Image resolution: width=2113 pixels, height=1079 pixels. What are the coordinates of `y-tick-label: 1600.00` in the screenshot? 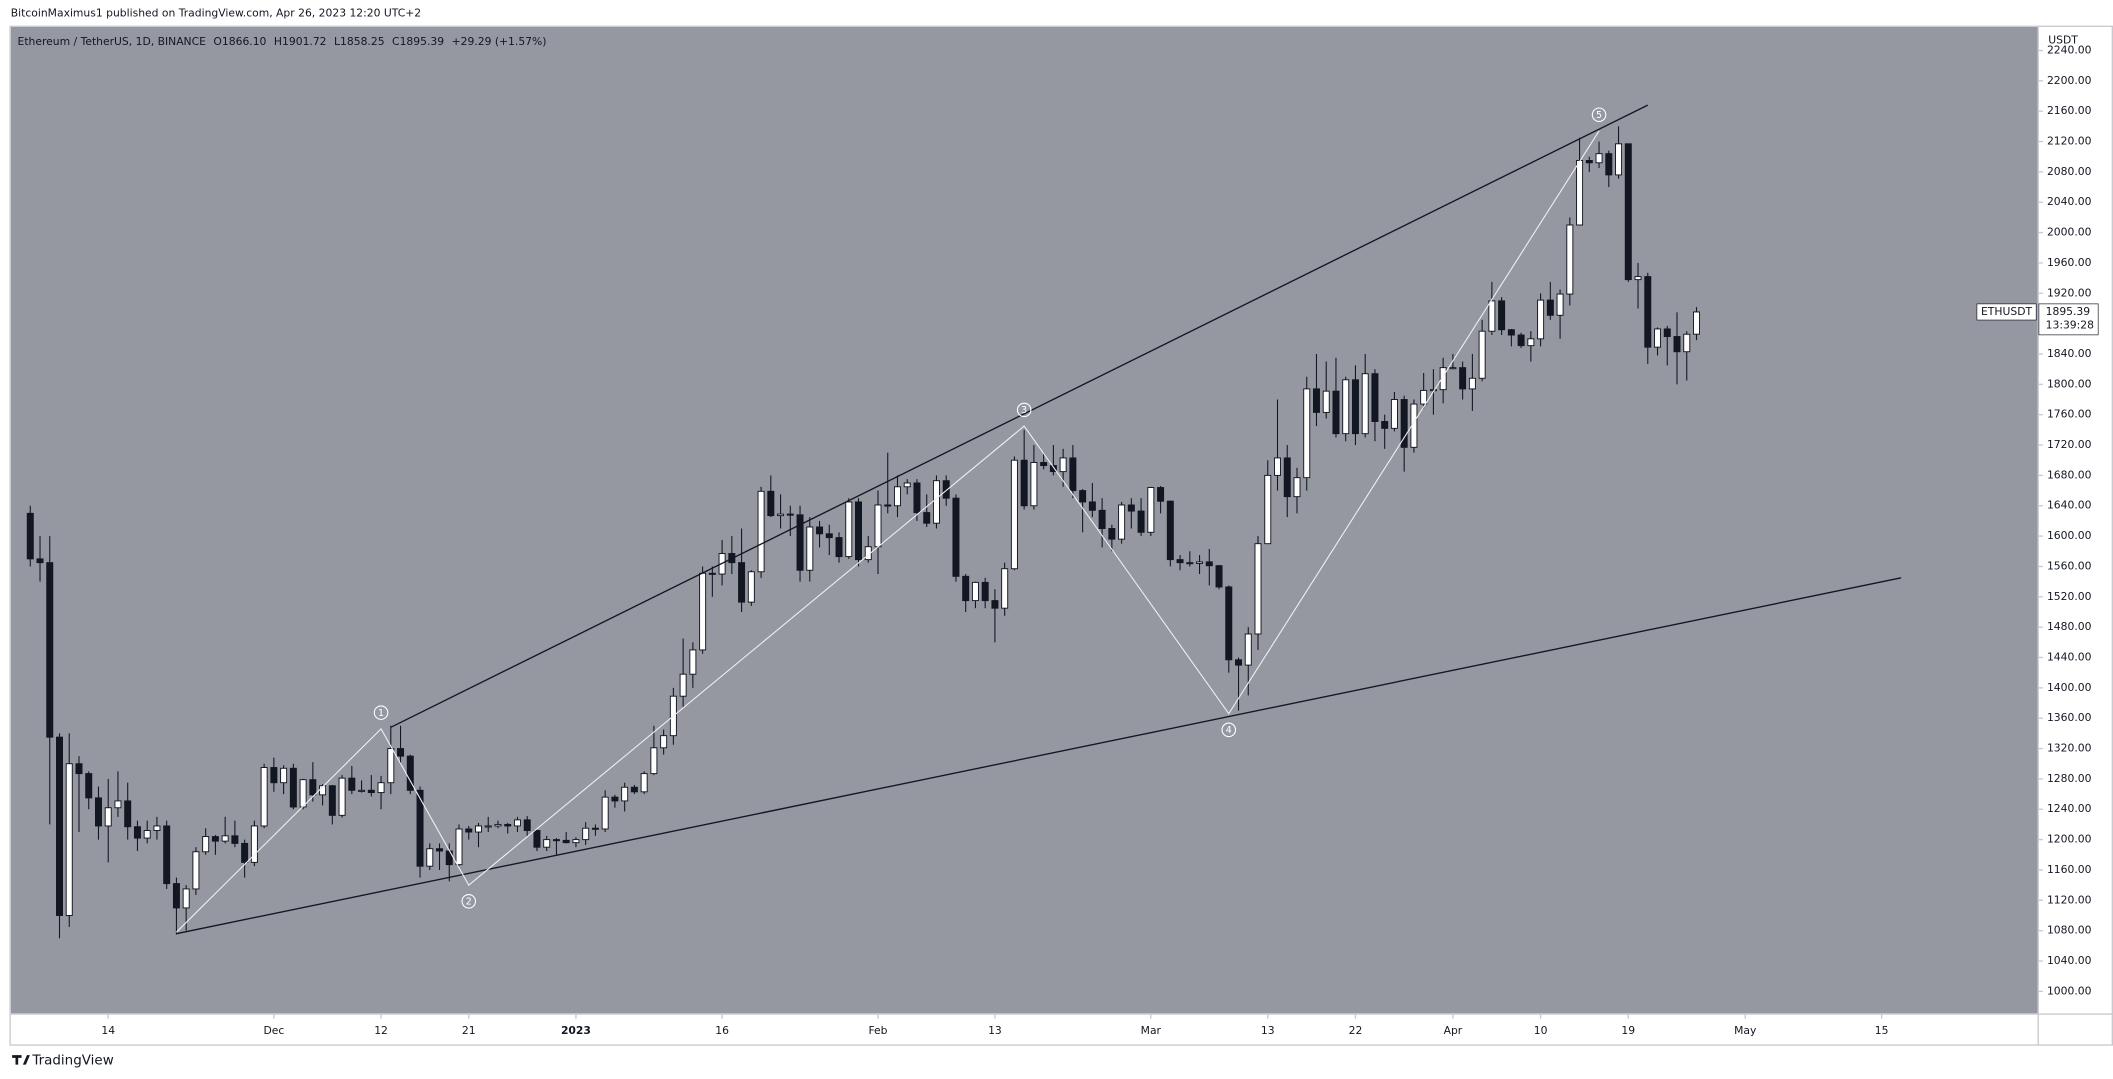 It's located at (2069, 535).